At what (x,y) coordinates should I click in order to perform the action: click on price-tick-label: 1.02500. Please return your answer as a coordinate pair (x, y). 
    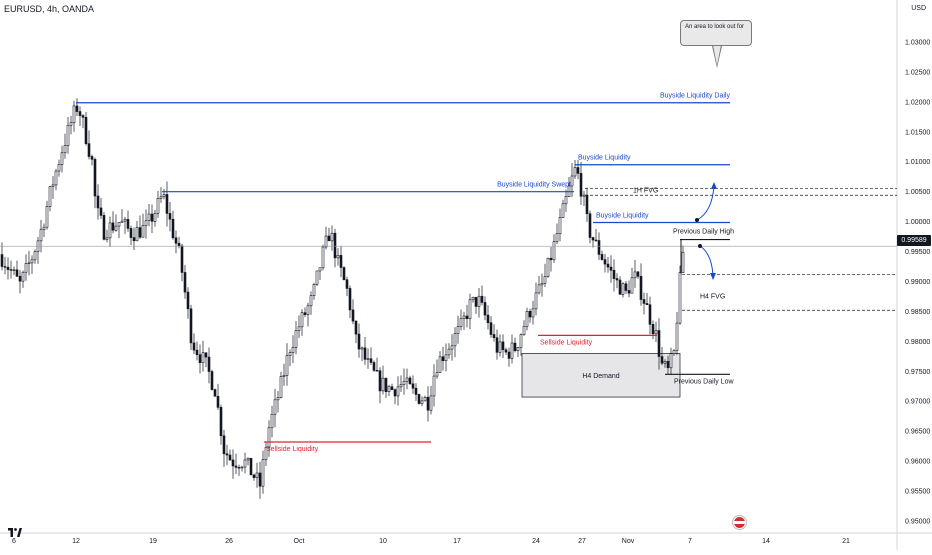
    Looking at the image, I should click on (917, 72).